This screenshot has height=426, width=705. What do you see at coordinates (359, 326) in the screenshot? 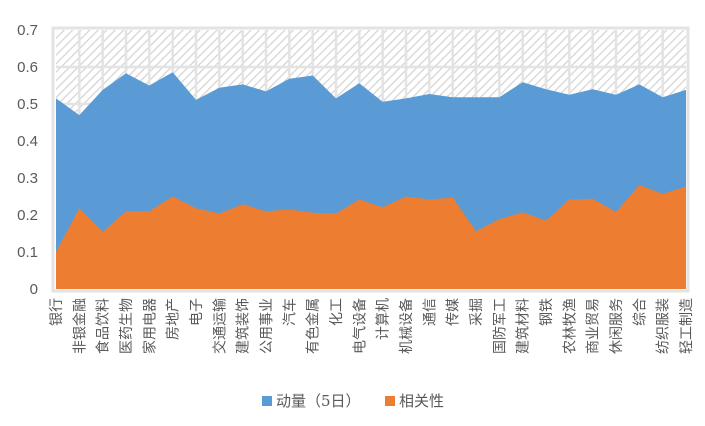
I see `x-tick-label: 电气设备` at bounding box center [359, 326].